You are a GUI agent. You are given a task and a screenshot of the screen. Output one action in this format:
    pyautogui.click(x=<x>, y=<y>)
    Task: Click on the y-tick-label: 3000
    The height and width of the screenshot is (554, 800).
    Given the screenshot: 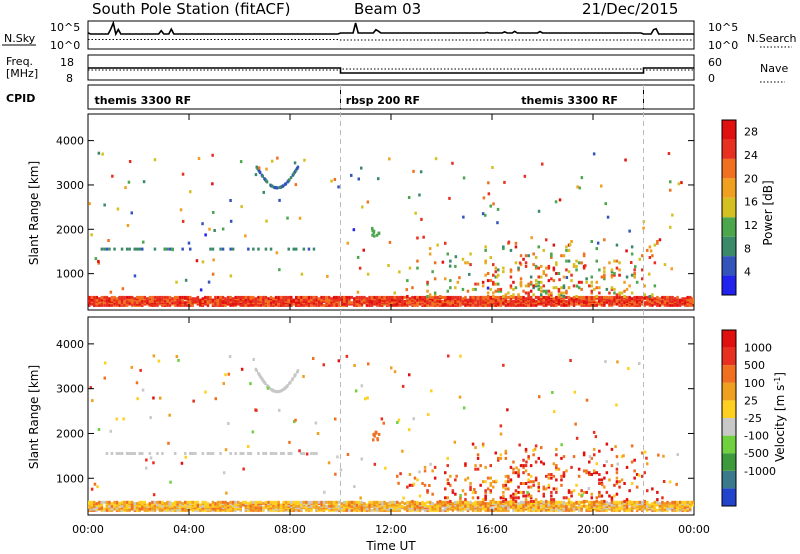 What is the action you would take?
    pyautogui.click(x=70, y=185)
    